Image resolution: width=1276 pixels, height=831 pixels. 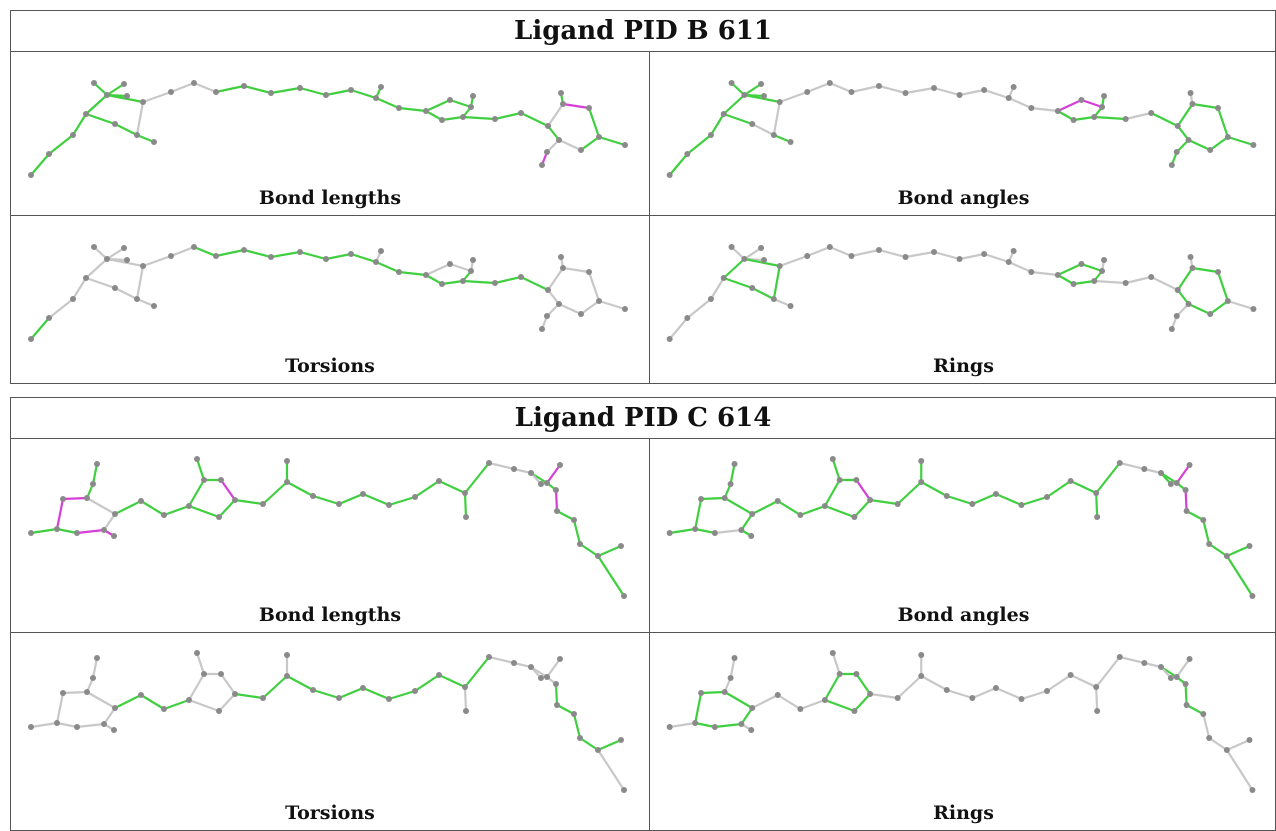 What do you see at coordinates (330, 299) in the screenshot?
I see `cell-torsions: Torsions` at bounding box center [330, 299].